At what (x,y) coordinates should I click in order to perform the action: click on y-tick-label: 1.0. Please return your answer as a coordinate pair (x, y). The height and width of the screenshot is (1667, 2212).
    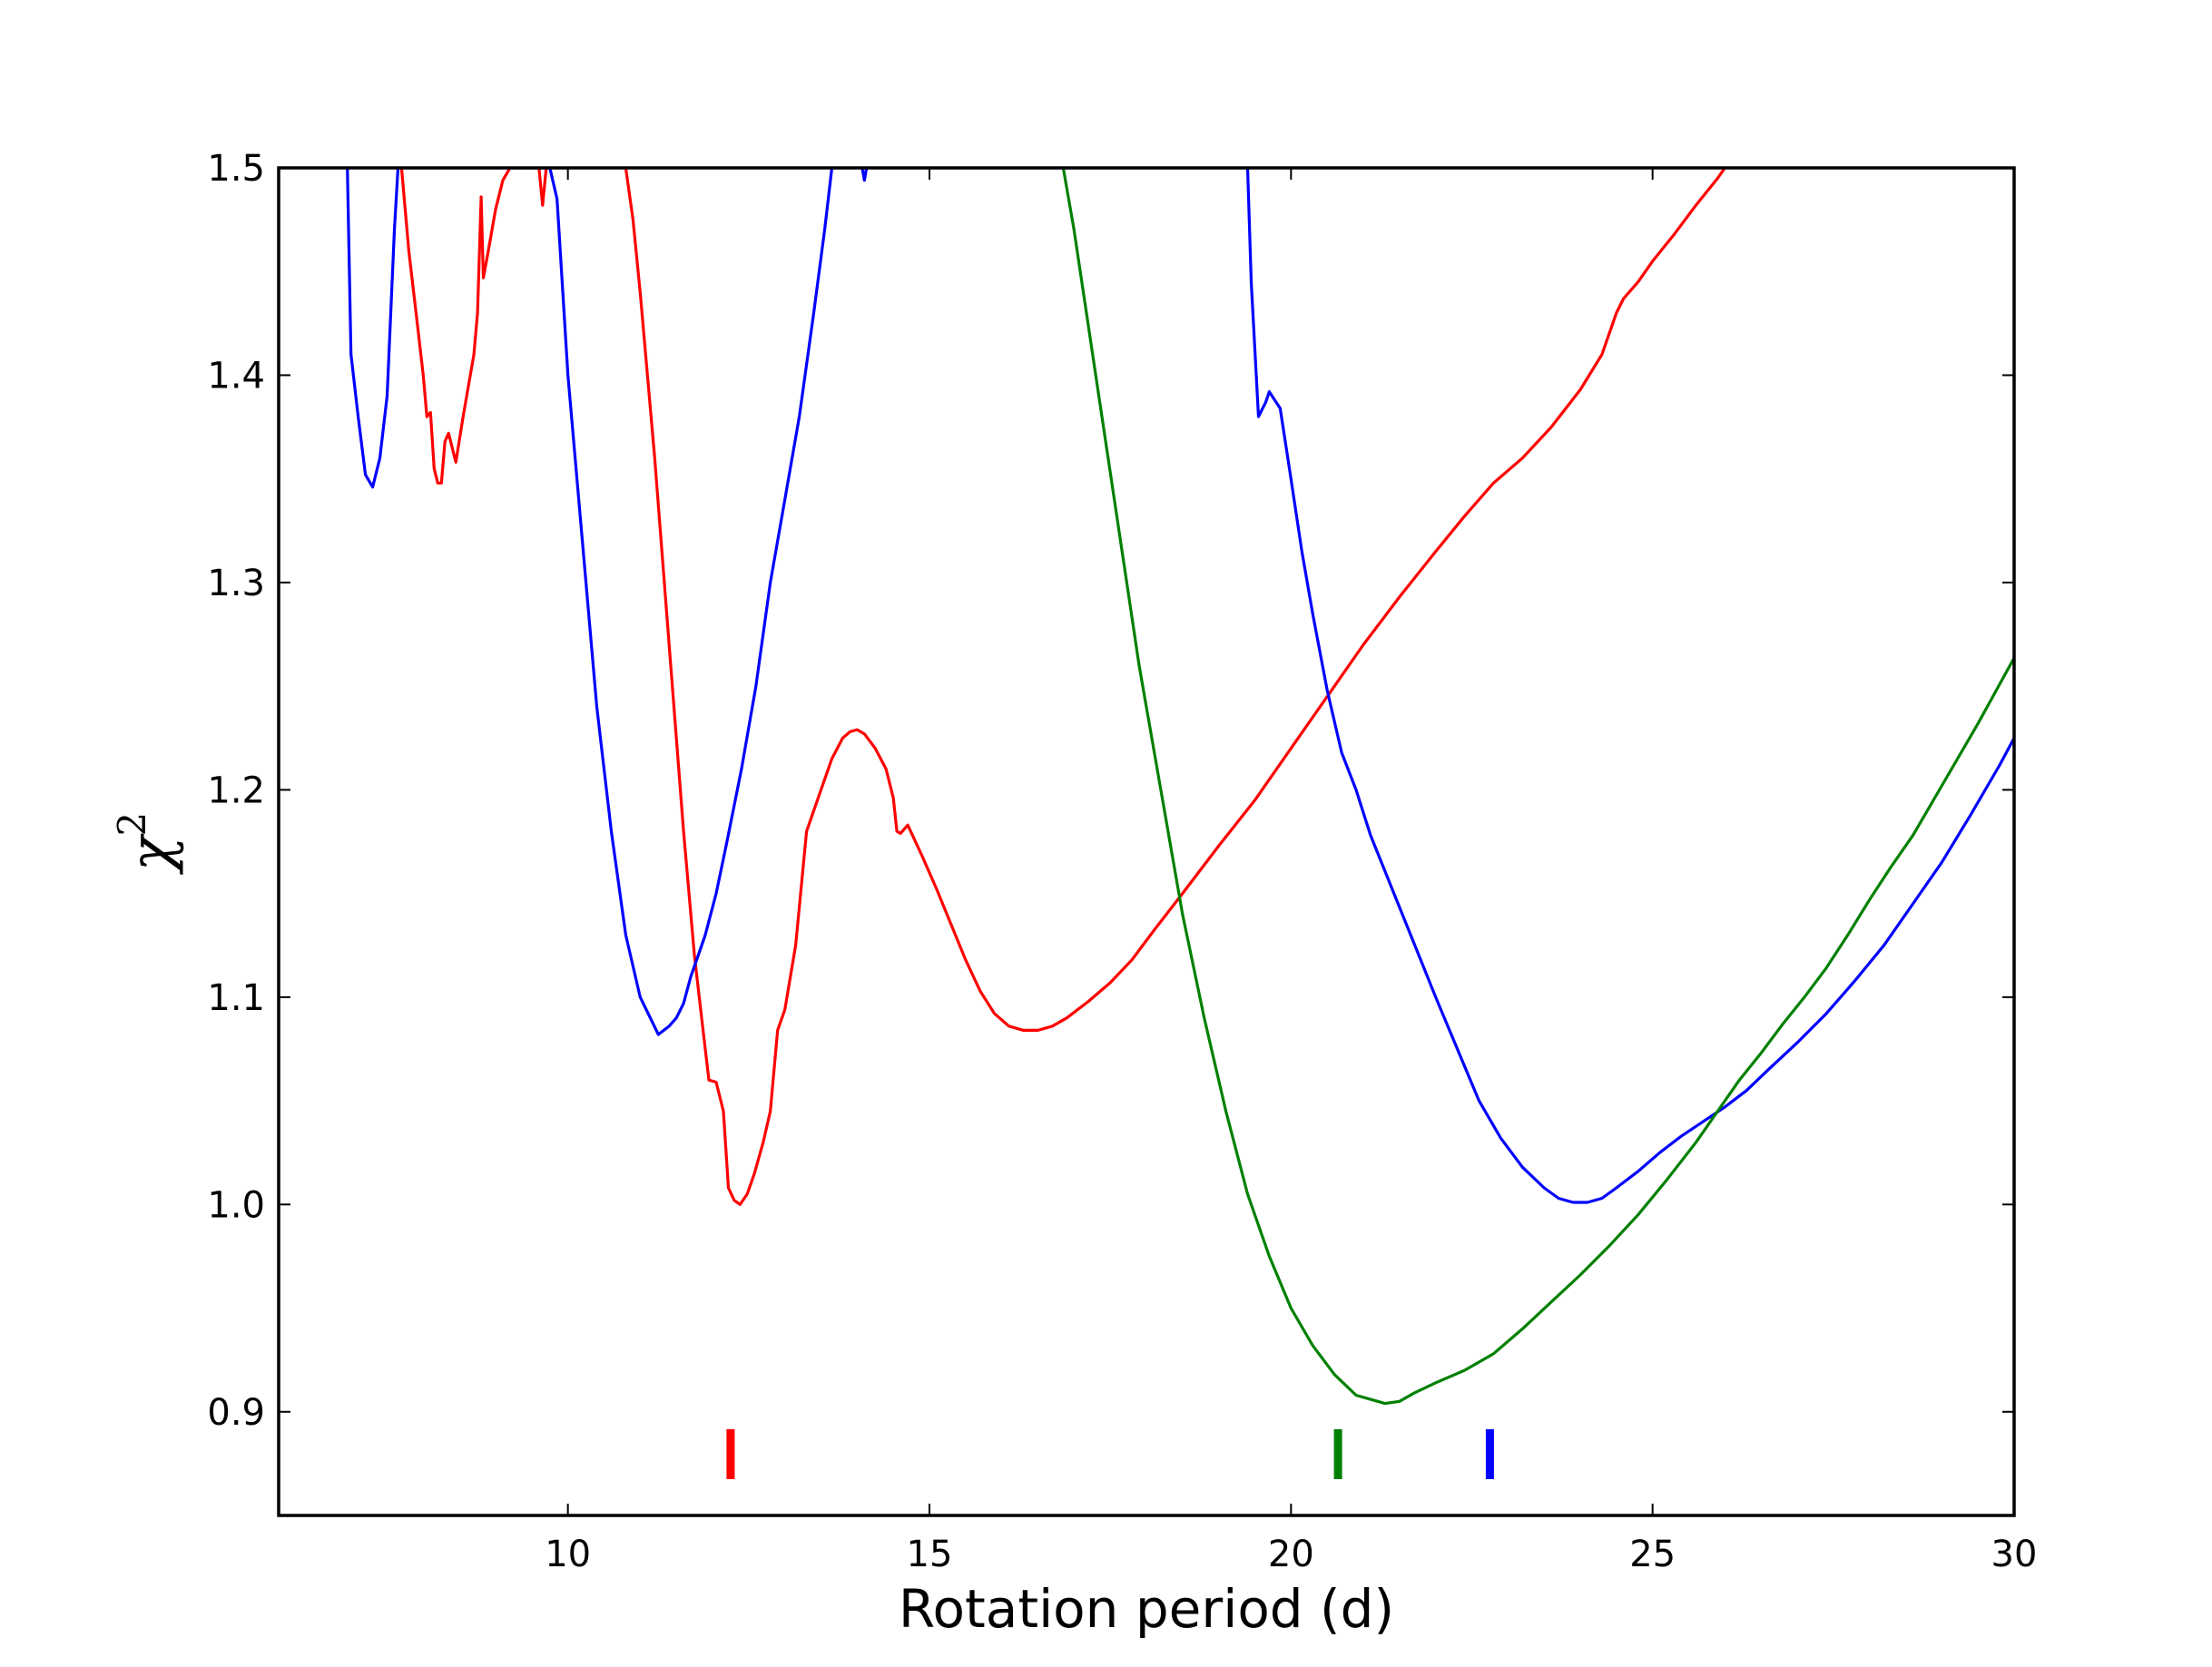
    Looking at the image, I should click on (236, 1205).